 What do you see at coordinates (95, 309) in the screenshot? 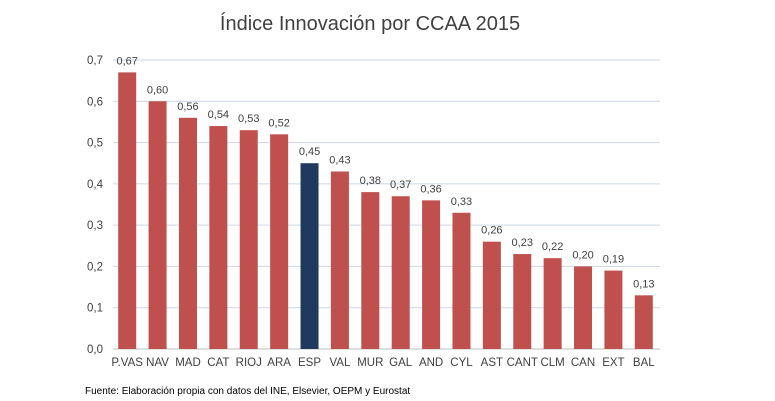
I see `y-tick-label: 0,1` at bounding box center [95, 309].